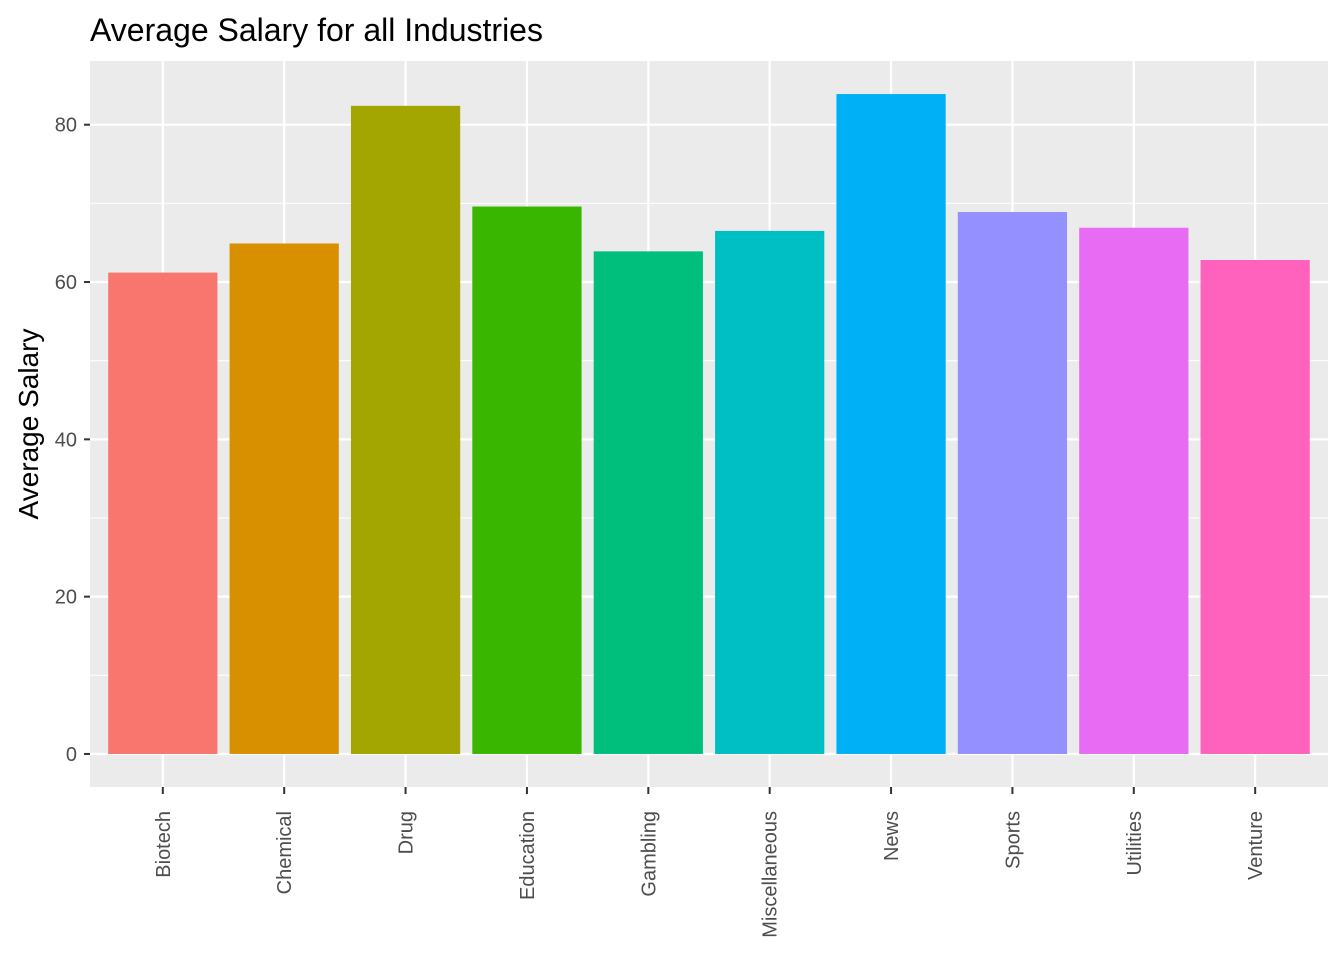  What do you see at coordinates (1013, 840) in the screenshot?
I see `x-tick-label: Sports` at bounding box center [1013, 840].